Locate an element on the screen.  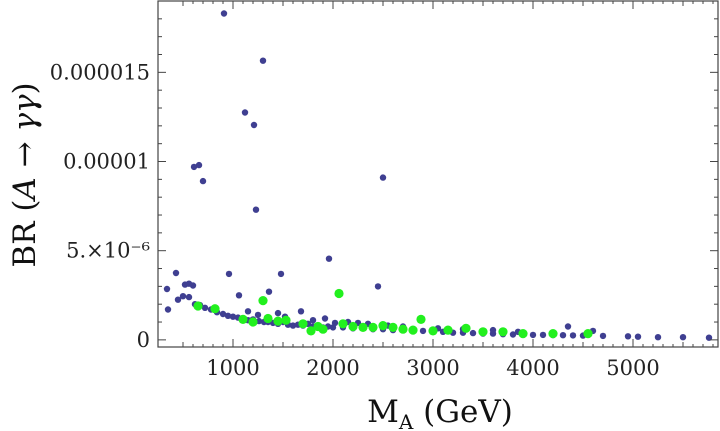
y-tick-label: 0.00001 is located at coordinates (106, 162).